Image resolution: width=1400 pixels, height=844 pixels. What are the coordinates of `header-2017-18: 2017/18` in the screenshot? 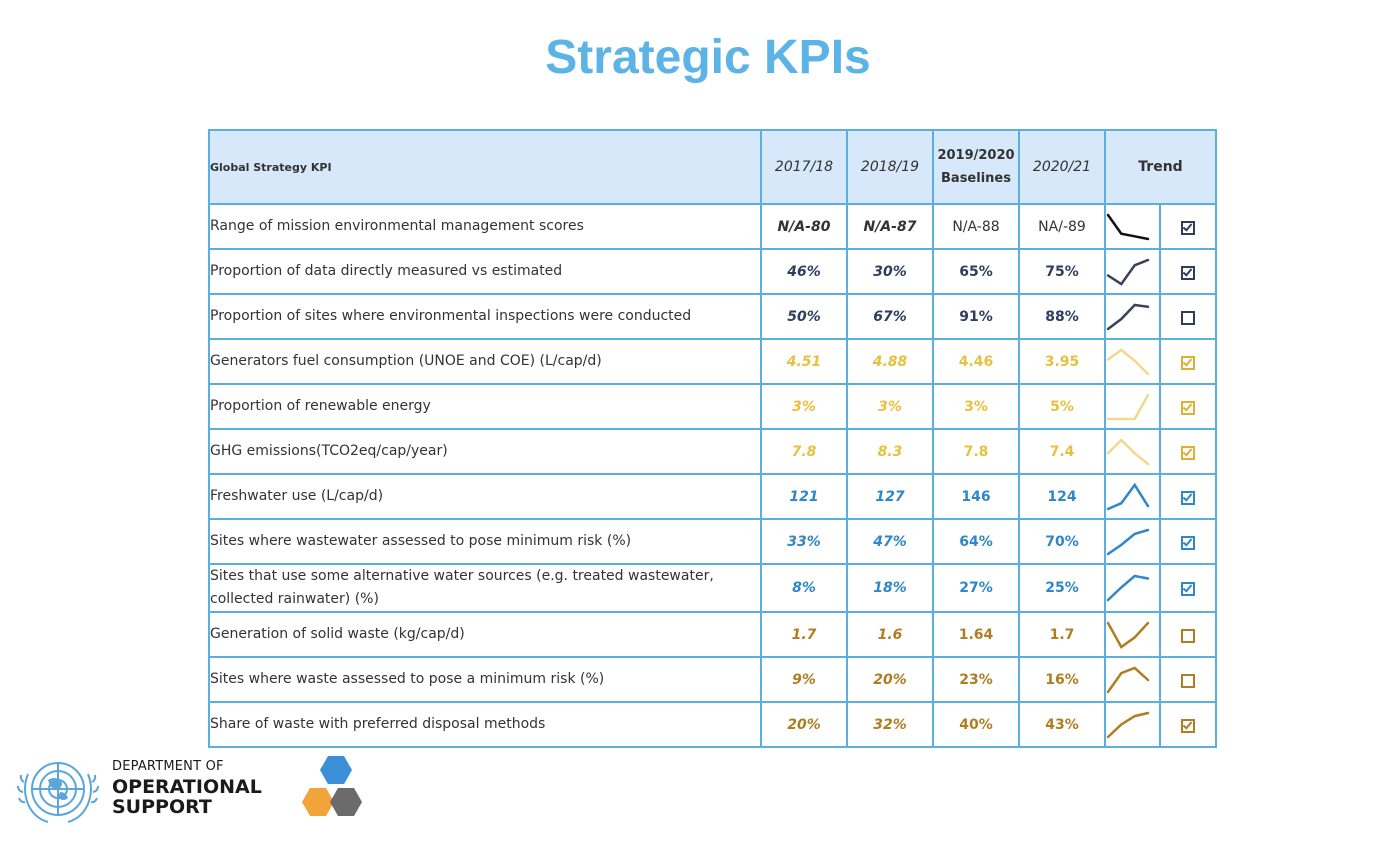 It's located at (804, 167).